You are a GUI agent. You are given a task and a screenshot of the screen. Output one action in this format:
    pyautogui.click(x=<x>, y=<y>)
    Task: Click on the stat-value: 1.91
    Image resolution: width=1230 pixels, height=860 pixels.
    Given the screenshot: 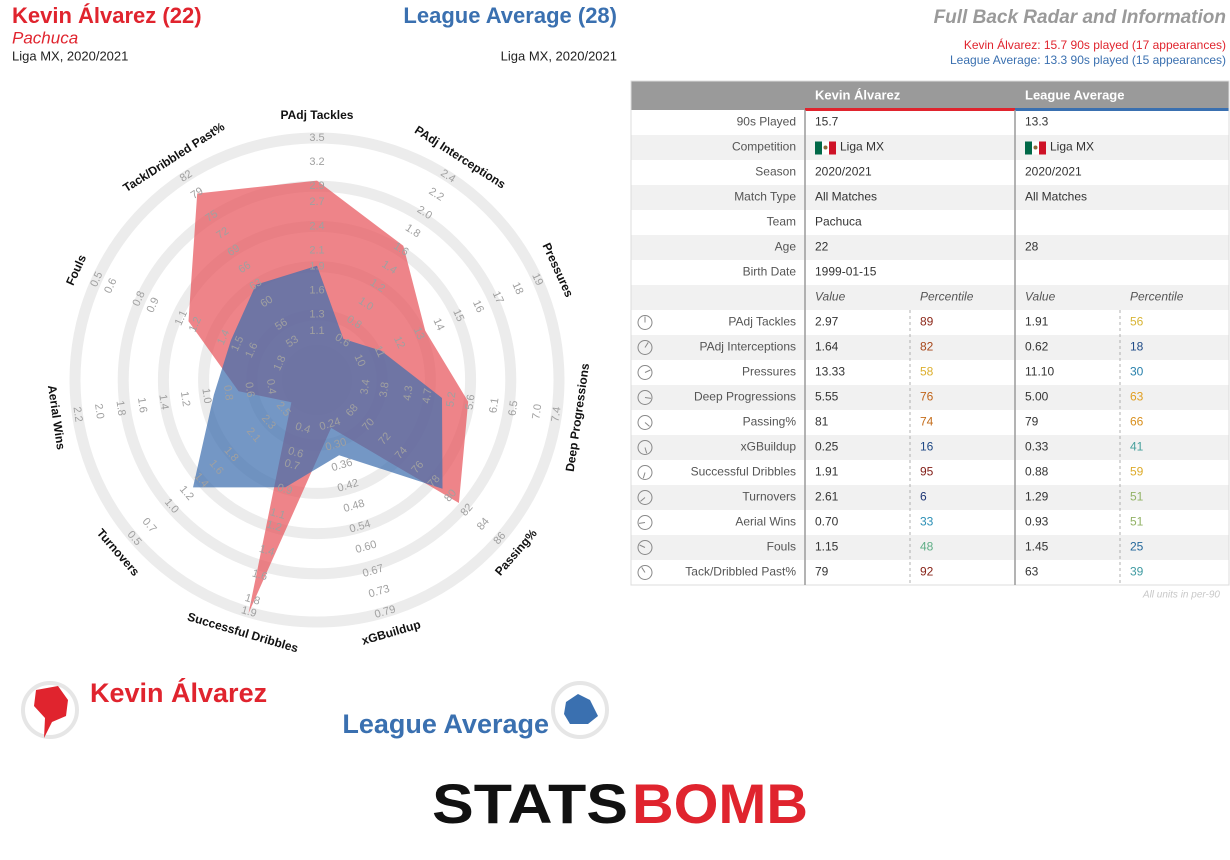 What is the action you would take?
    pyautogui.click(x=827, y=472)
    